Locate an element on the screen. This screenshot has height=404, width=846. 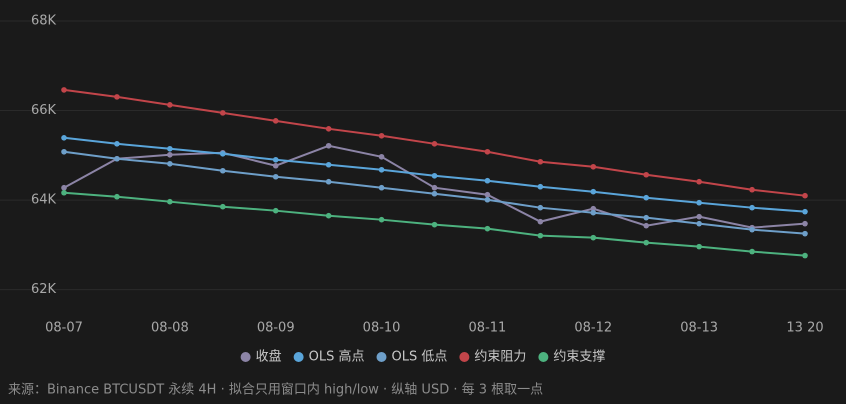
legend-label: 约束支撑 is located at coordinates (579, 357).